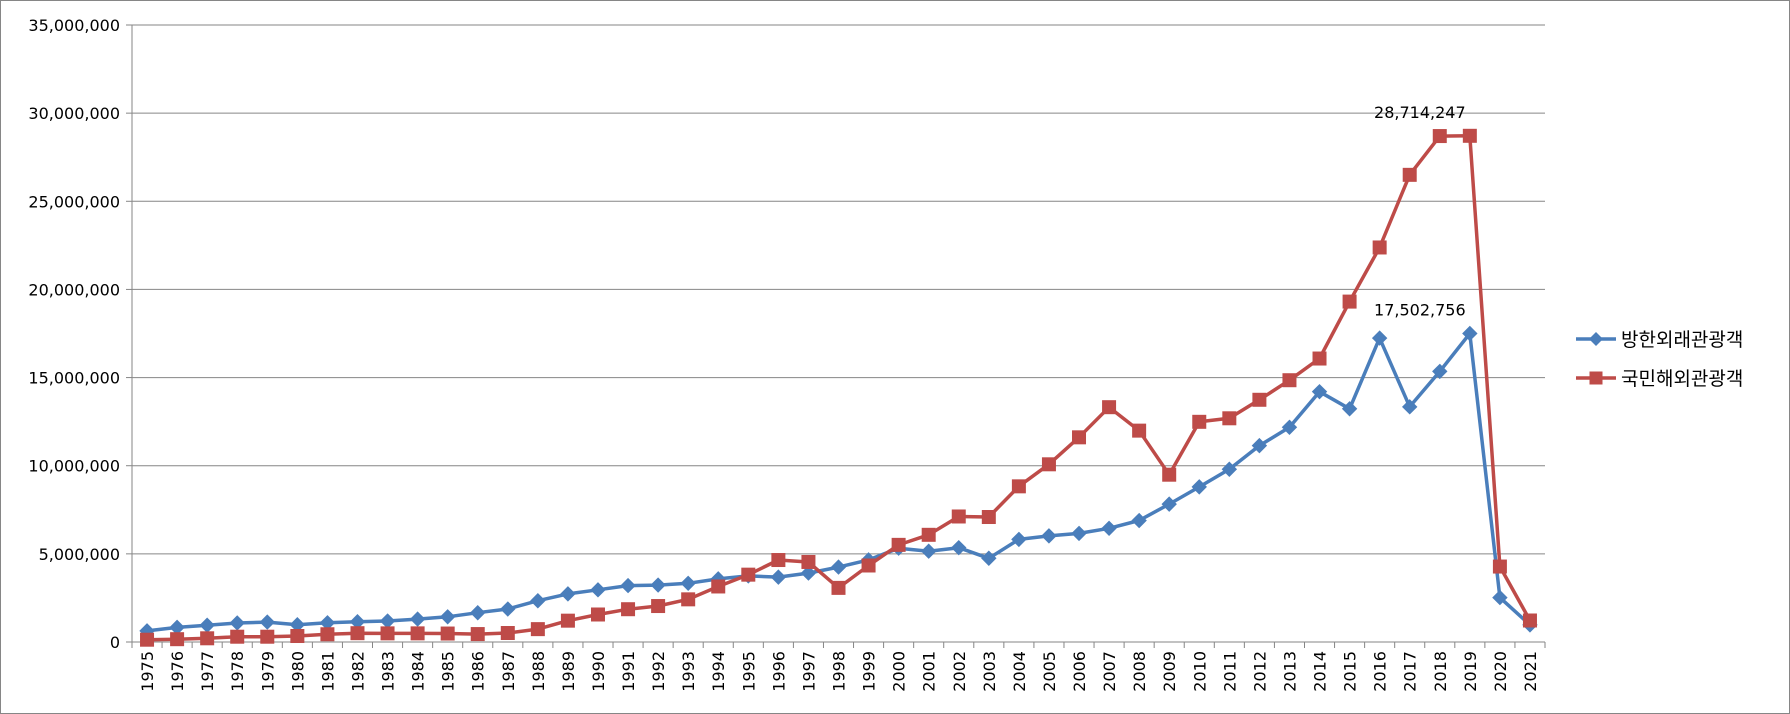 The width and height of the screenshot is (1790, 714). I want to click on x-tick-label: 2016, so click(1380, 671).